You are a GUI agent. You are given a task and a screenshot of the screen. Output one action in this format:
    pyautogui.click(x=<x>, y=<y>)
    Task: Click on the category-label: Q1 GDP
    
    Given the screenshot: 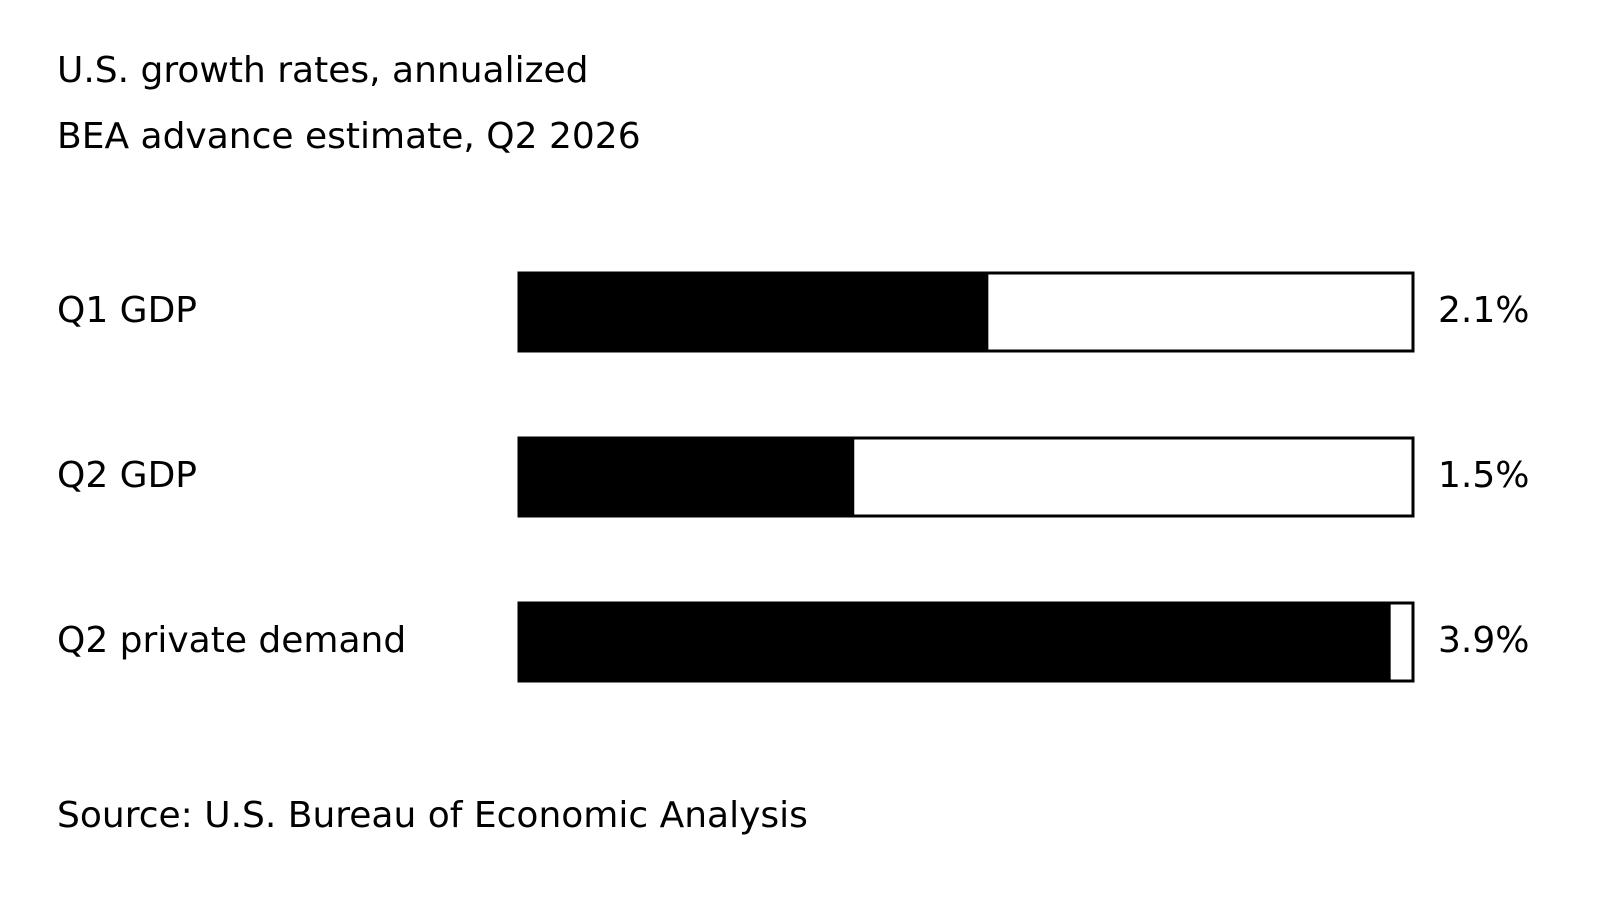 What is the action you would take?
    pyautogui.click(x=127, y=310)
    